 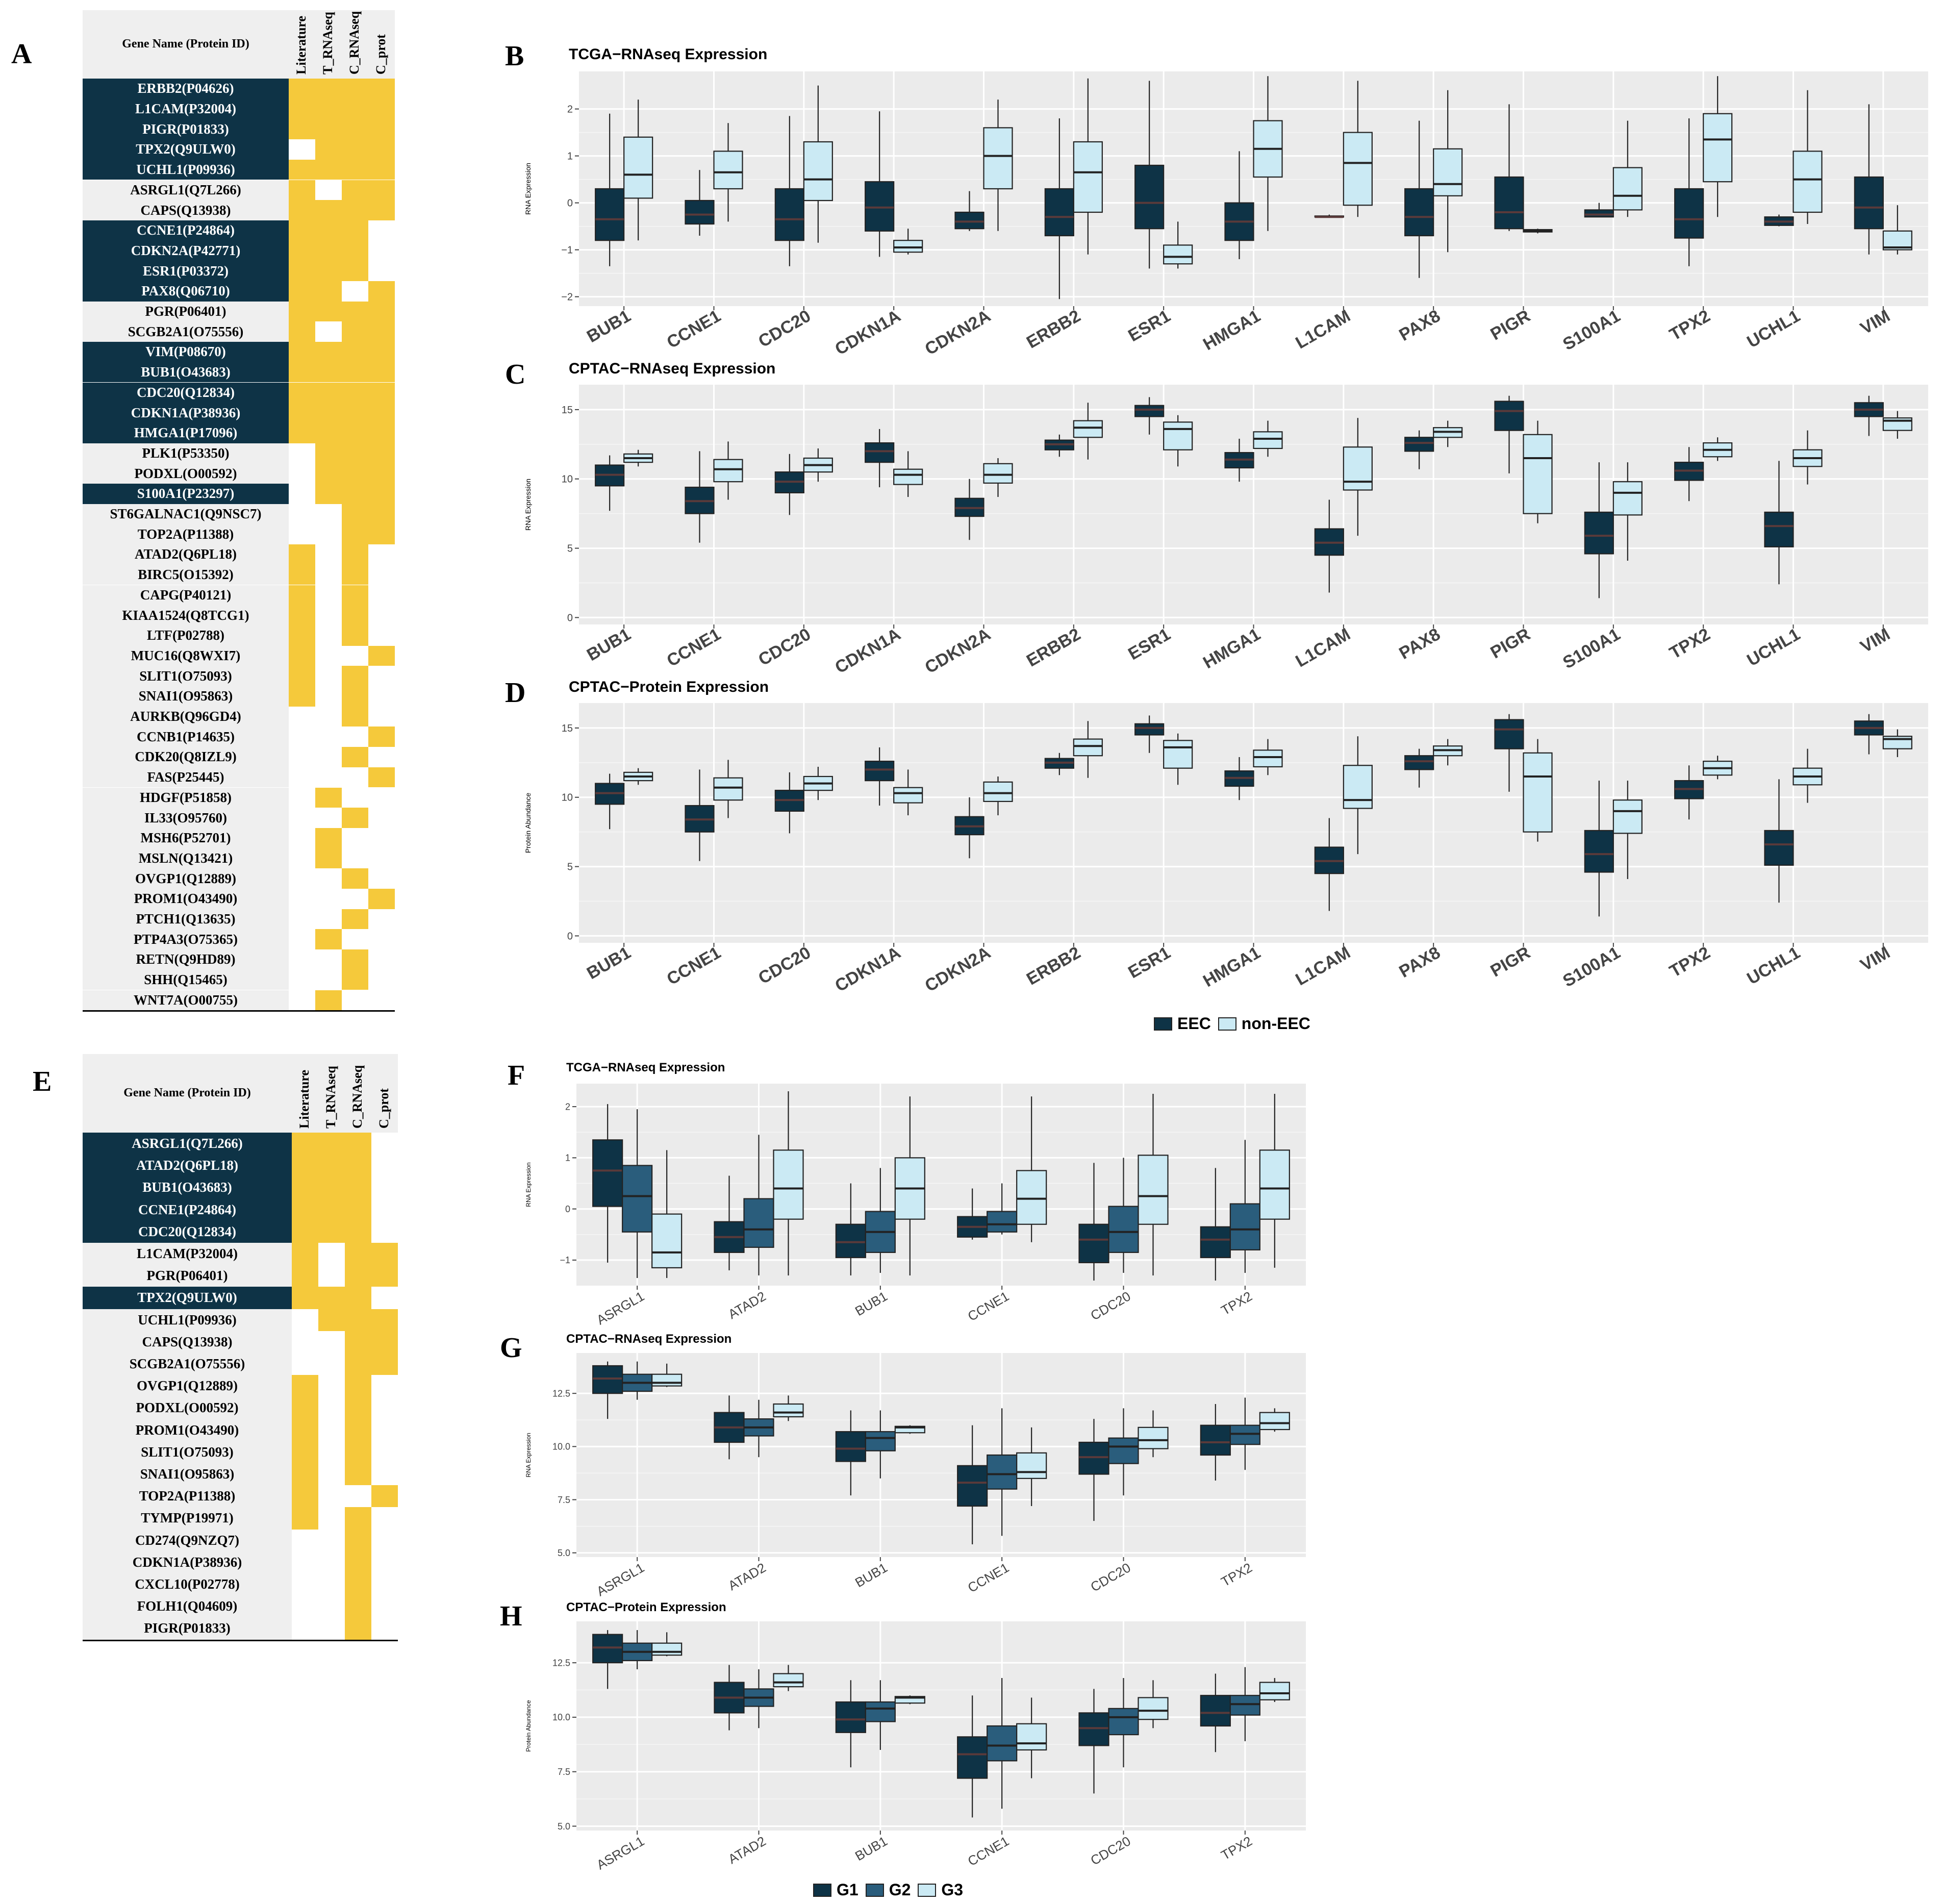 What do you see at coordinates (187, 1093) in the screenshot?
I see `header-gene-name: Gene Name (Protein ID)` at bounding box center [187, 1093].